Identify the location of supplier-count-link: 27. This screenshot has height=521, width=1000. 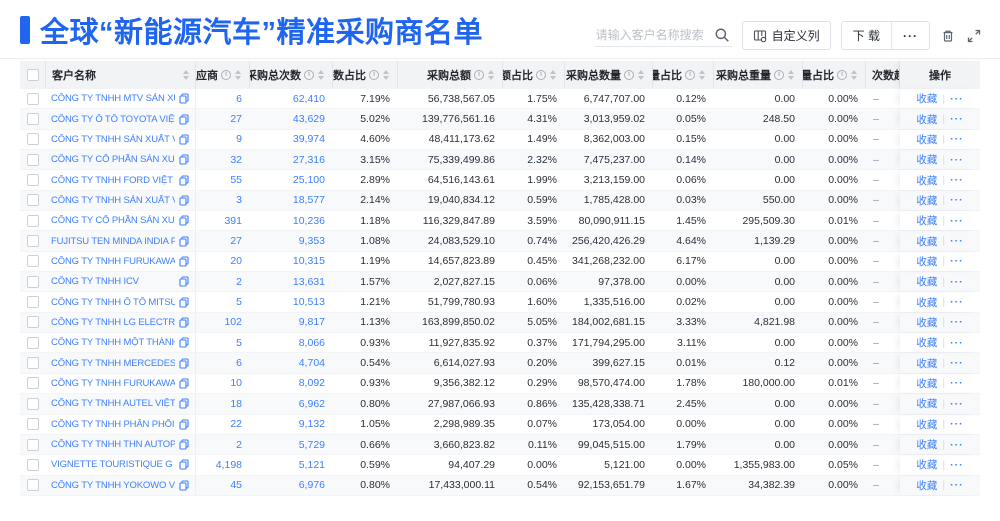
(236, 119).